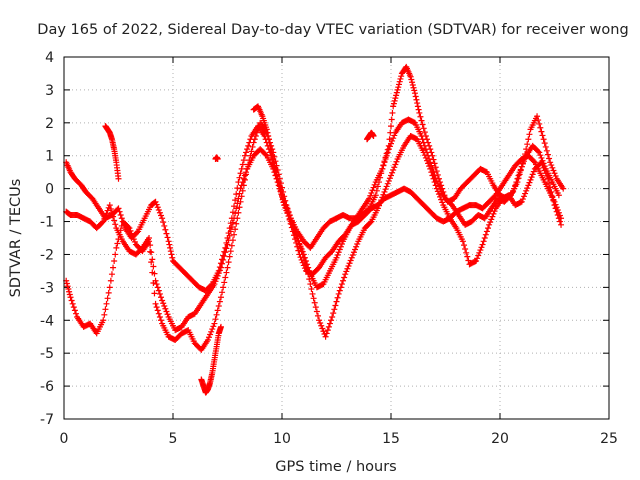  What do you see at coordinates (391, 439) in the screenshot?
I see `x-tick-label: 15` at bounding box center [391, 439].